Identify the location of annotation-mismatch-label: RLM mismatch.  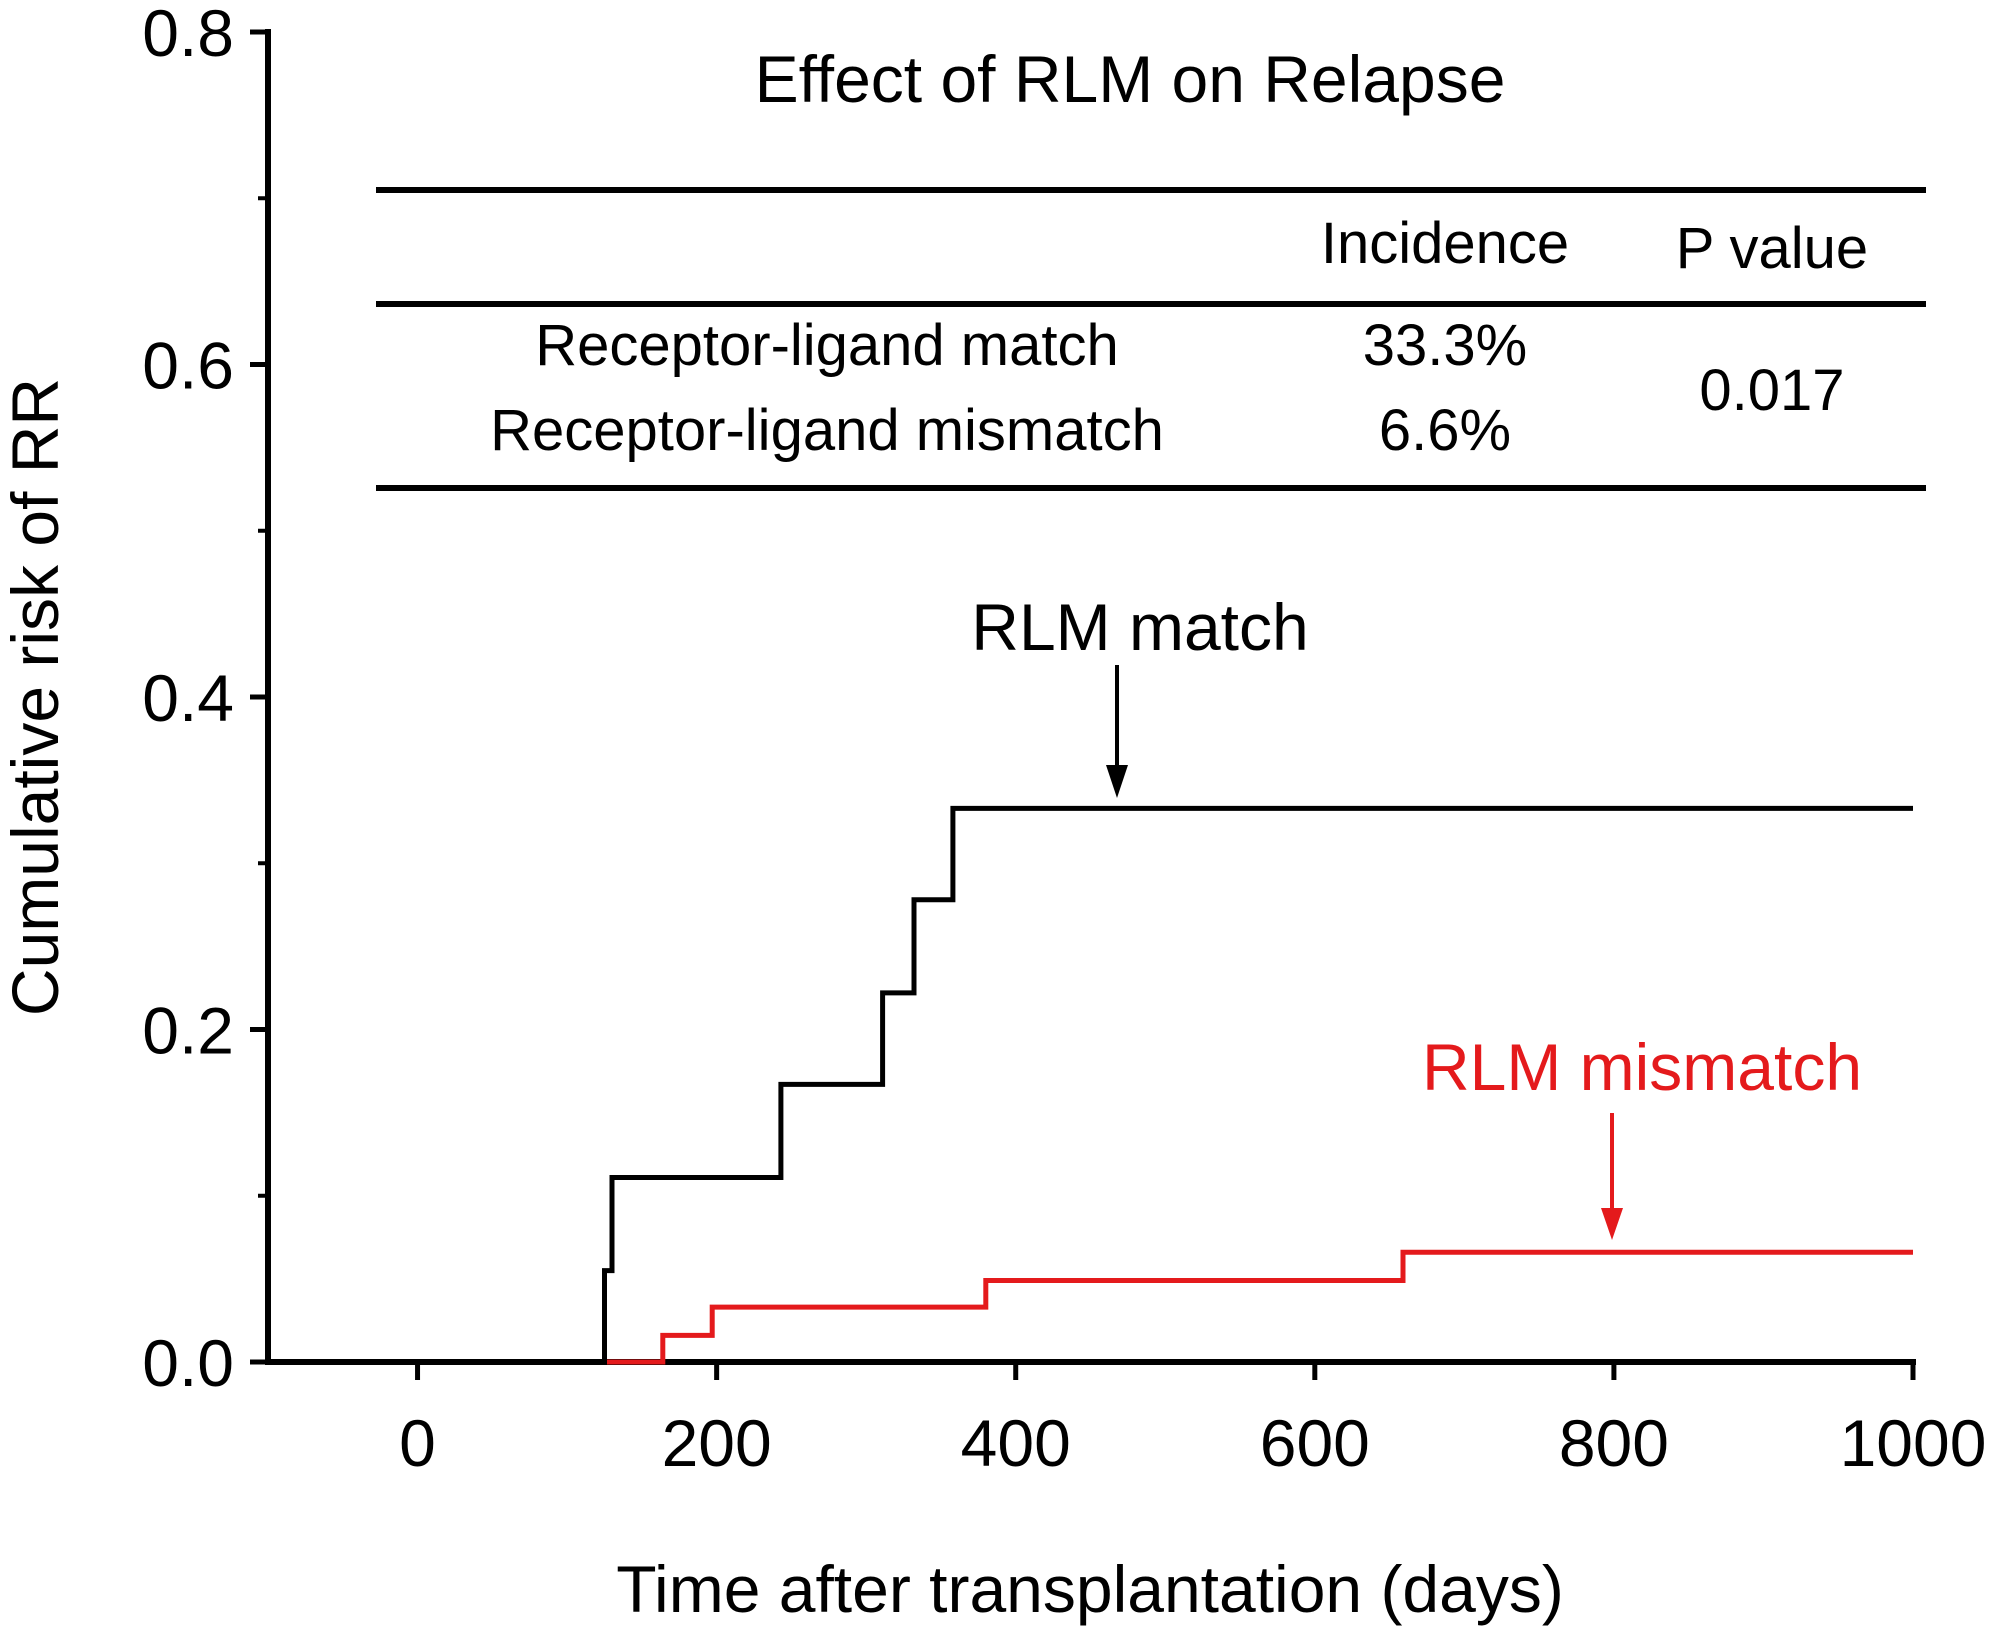
(1642, 1067).